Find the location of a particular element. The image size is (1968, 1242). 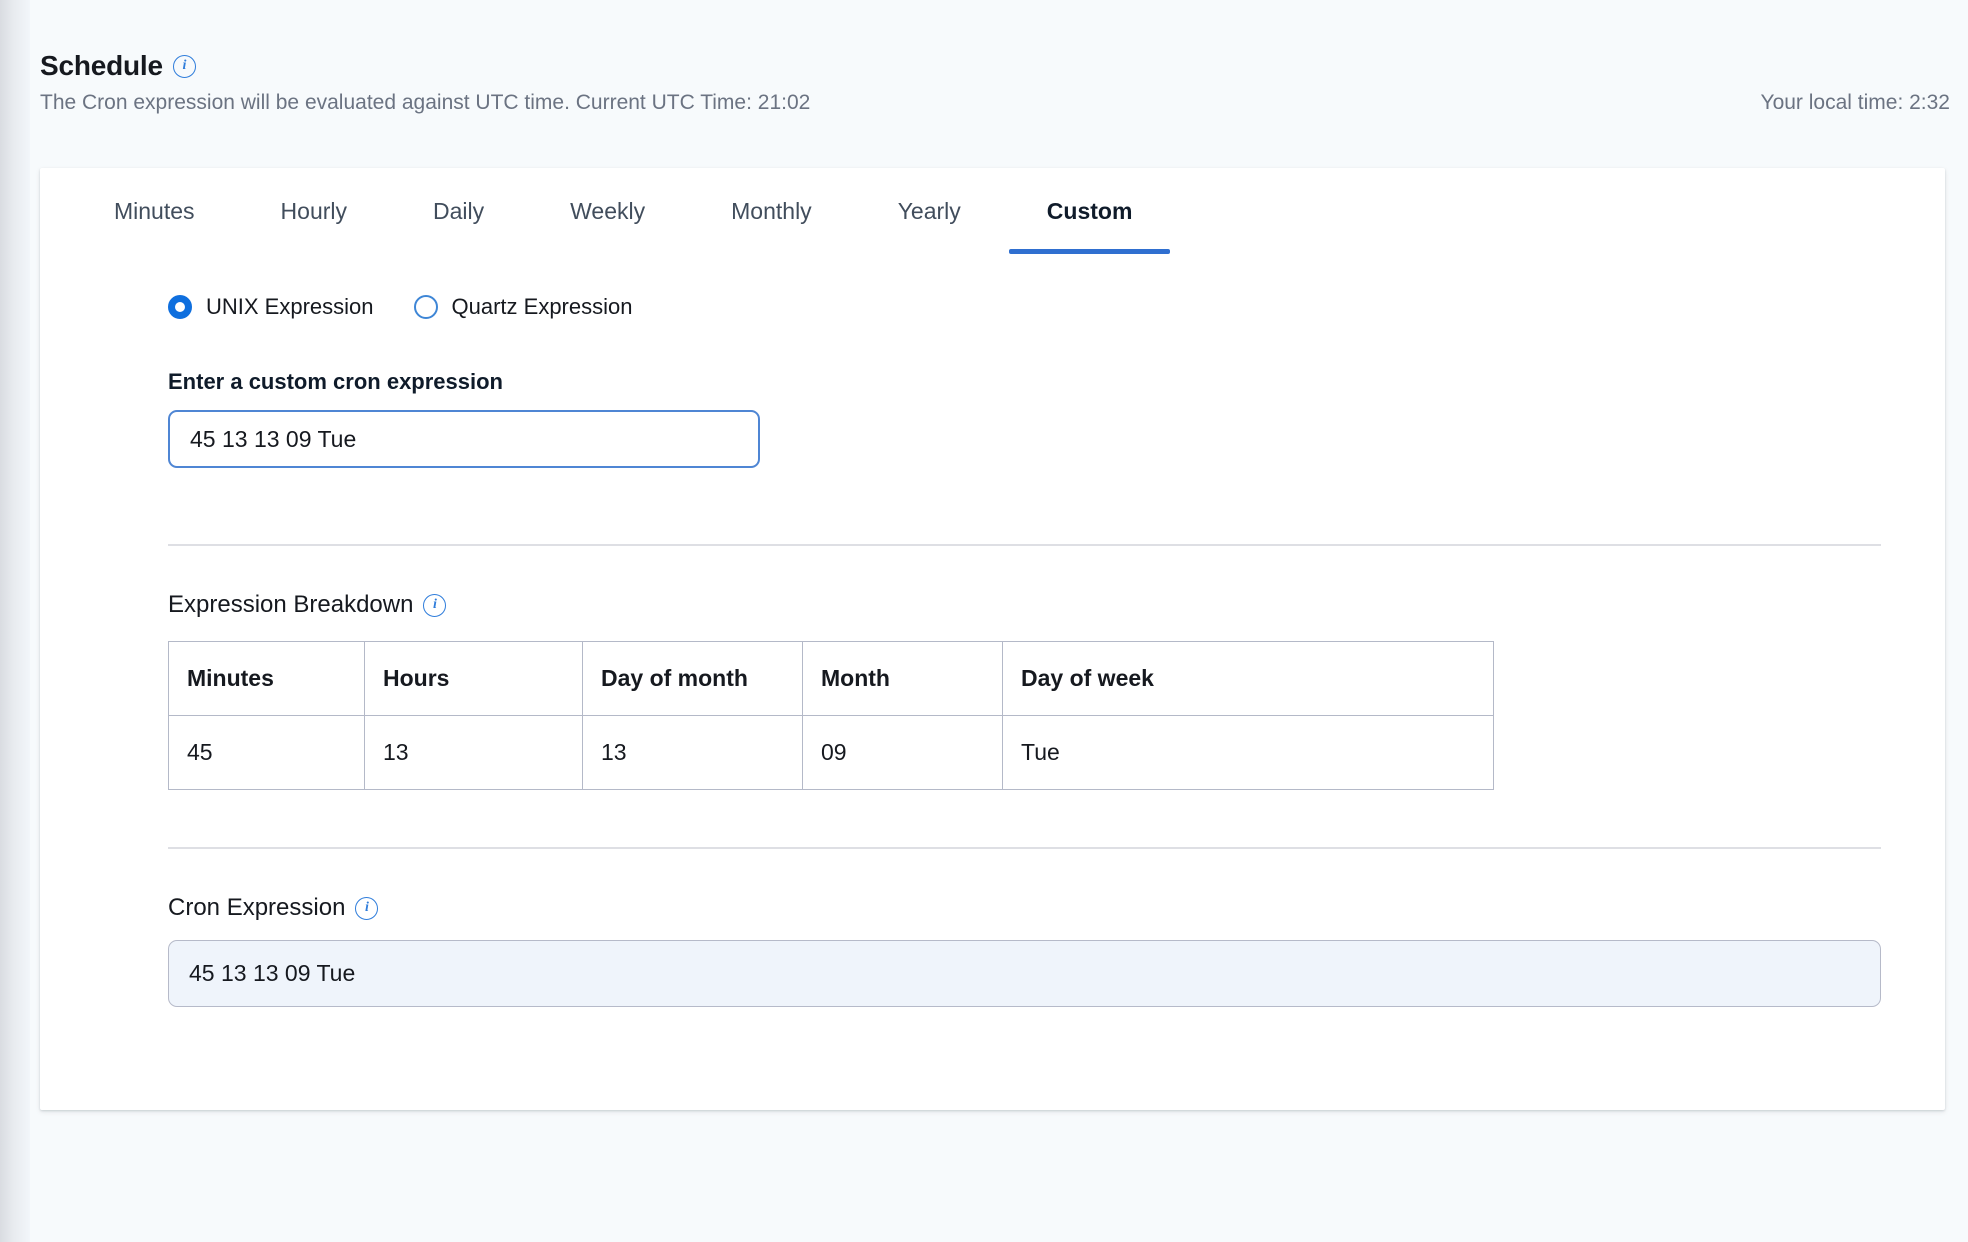

radio-unix-expression is located at coordinates (180, 307).